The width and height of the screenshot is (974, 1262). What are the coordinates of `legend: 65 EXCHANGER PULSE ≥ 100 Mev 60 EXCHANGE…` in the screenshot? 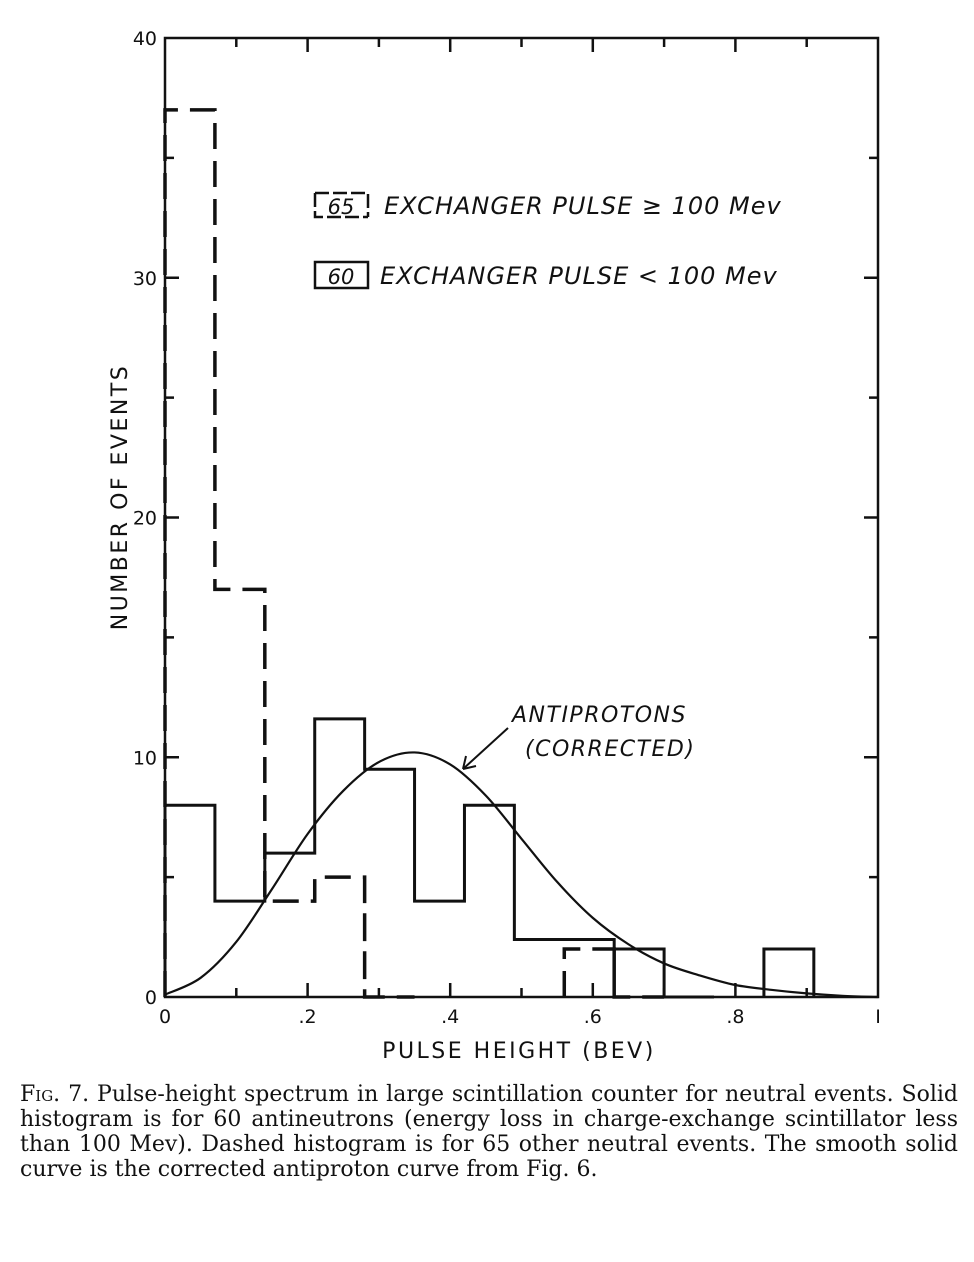 It's located at (547, 240).